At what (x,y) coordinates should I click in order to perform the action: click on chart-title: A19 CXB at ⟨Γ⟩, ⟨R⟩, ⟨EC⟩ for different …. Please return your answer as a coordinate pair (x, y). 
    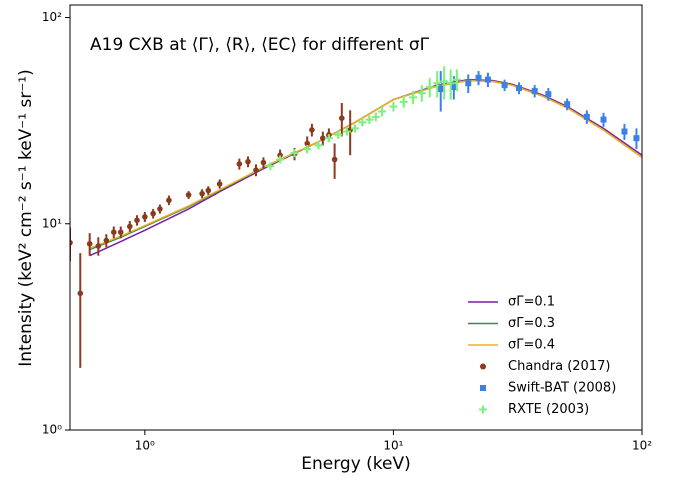
    Looking at the image, I should click on (260, 45).